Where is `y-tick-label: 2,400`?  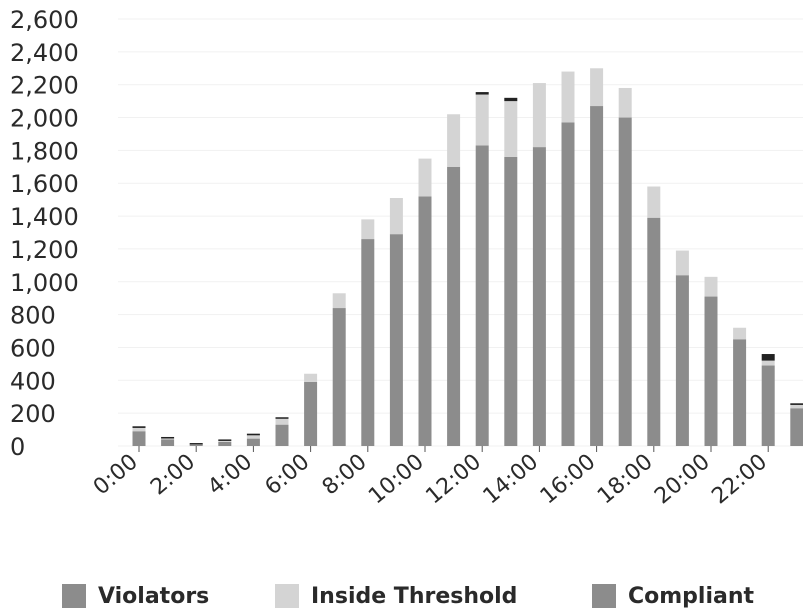
y-tick-label: 2,400 is located at coordinates (44, 53).